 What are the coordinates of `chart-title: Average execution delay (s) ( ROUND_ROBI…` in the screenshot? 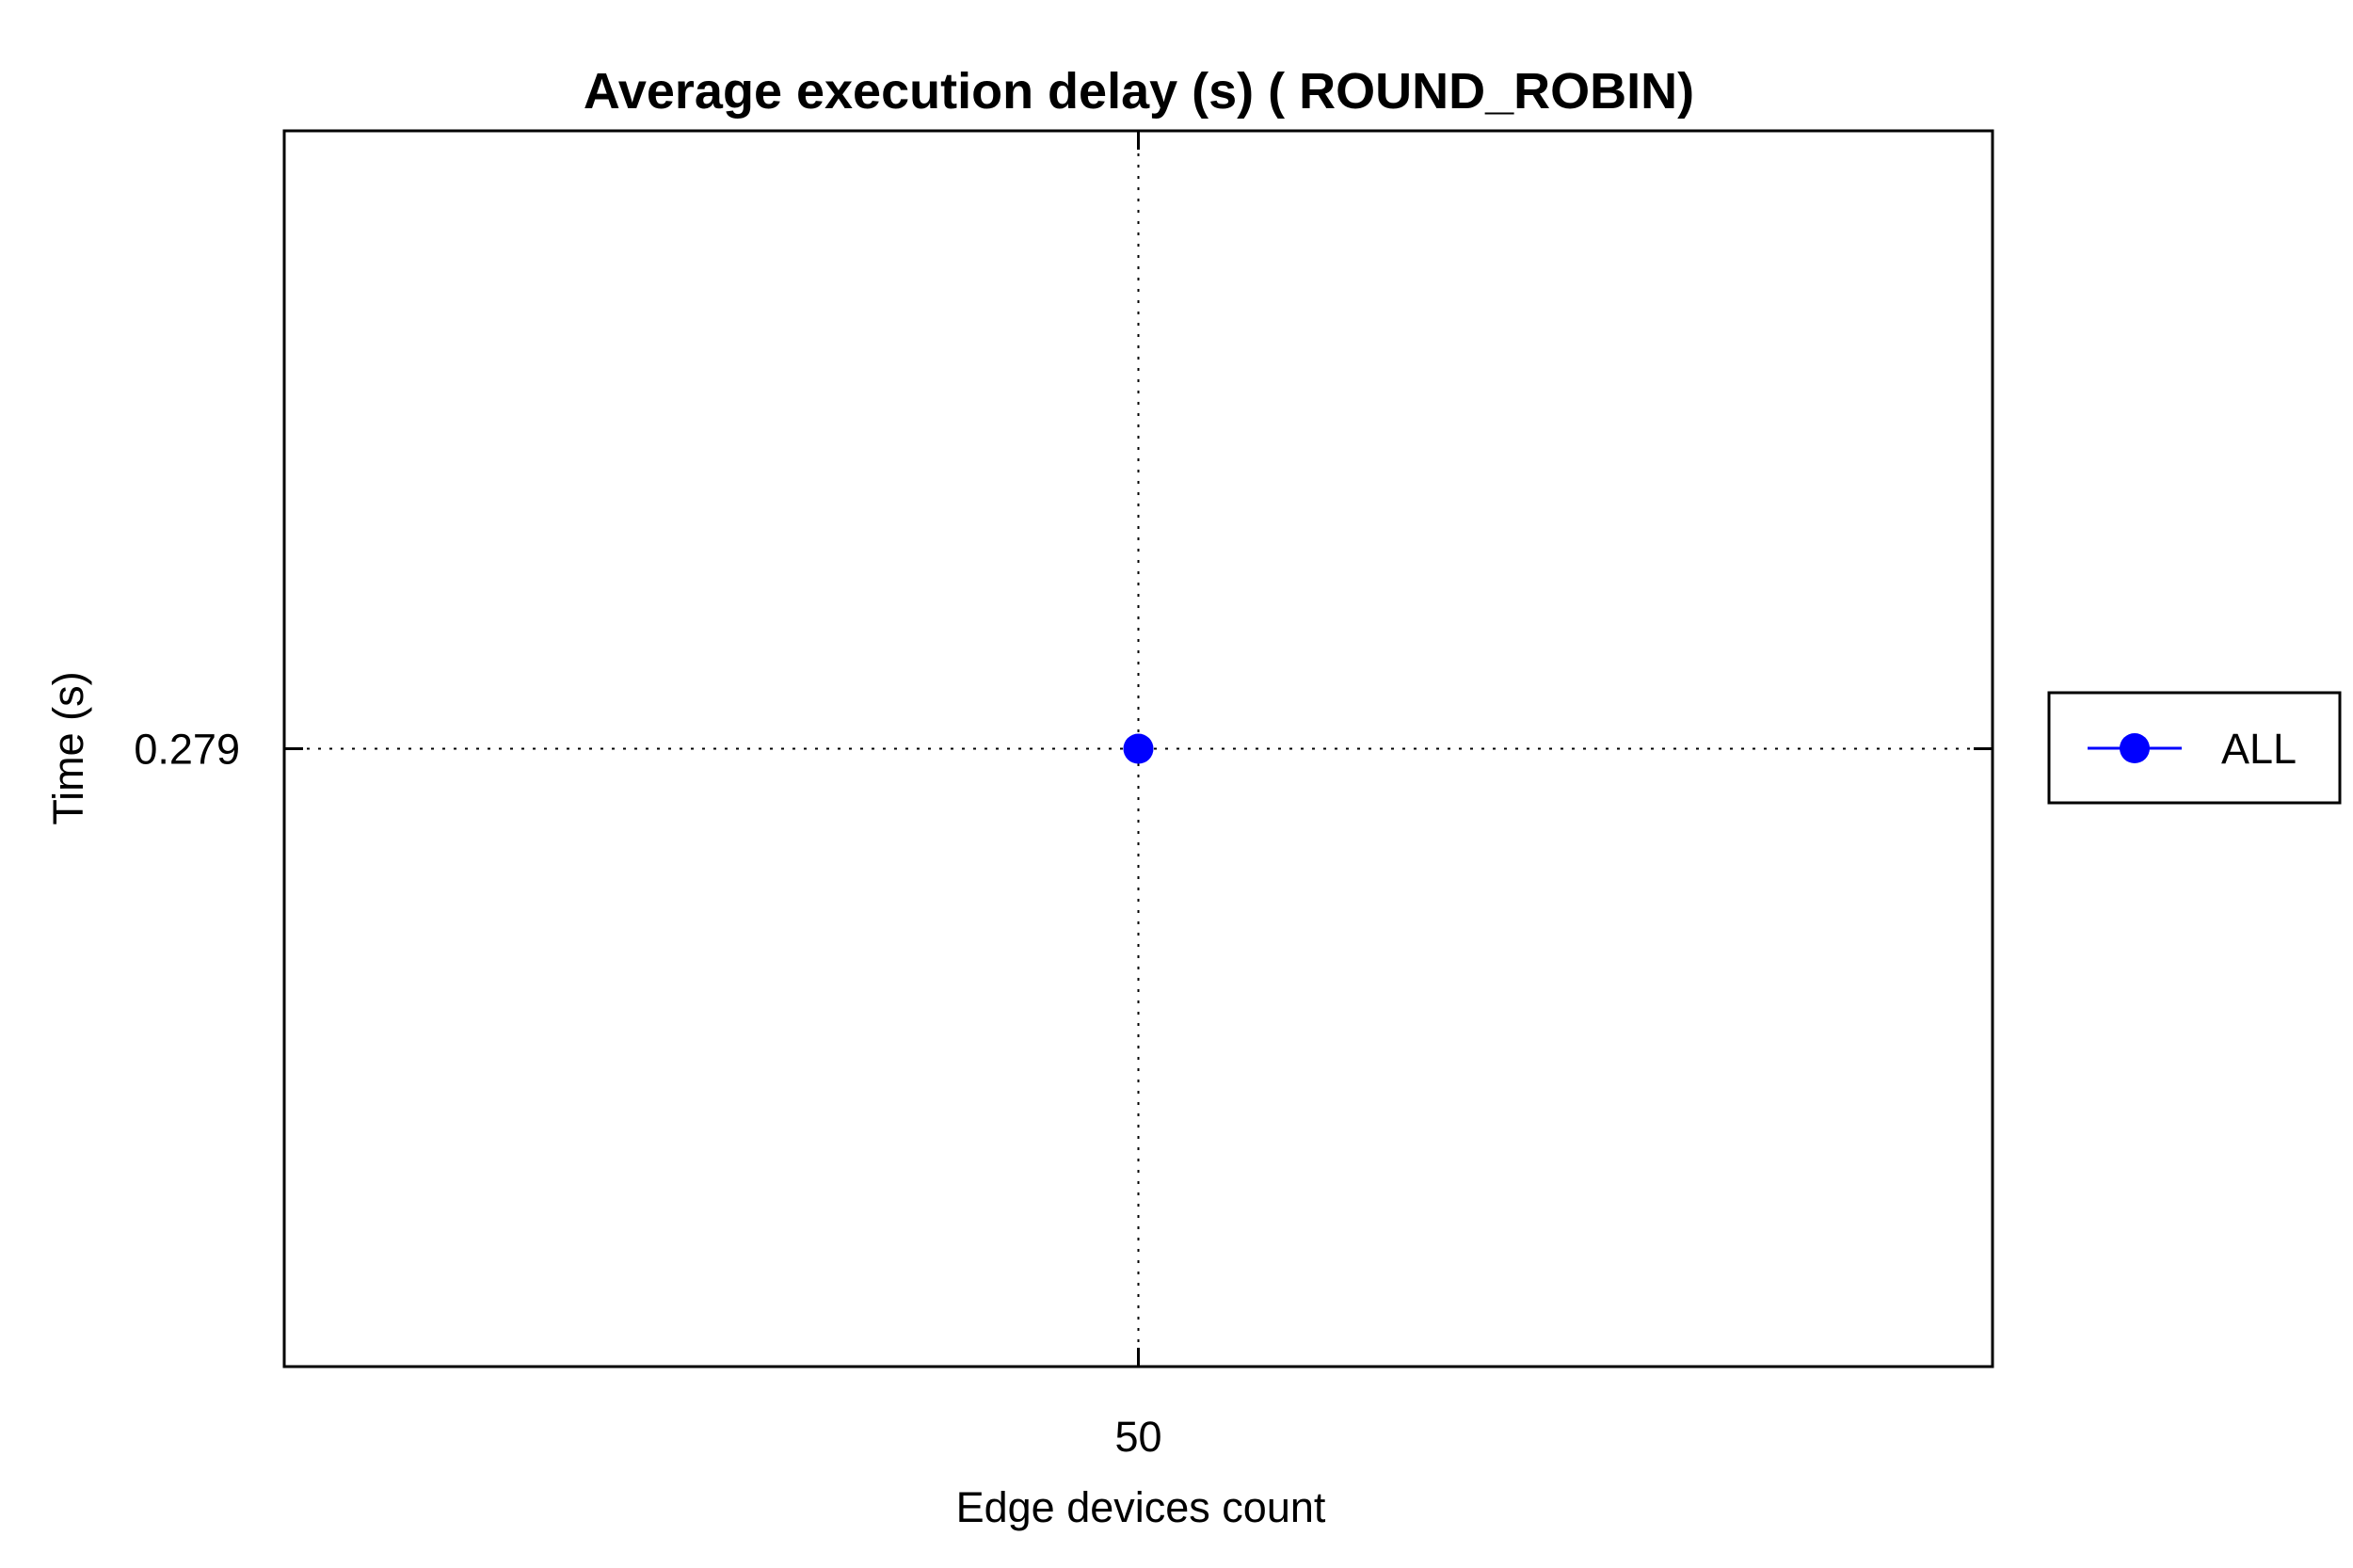 It's located at (1139, 91).